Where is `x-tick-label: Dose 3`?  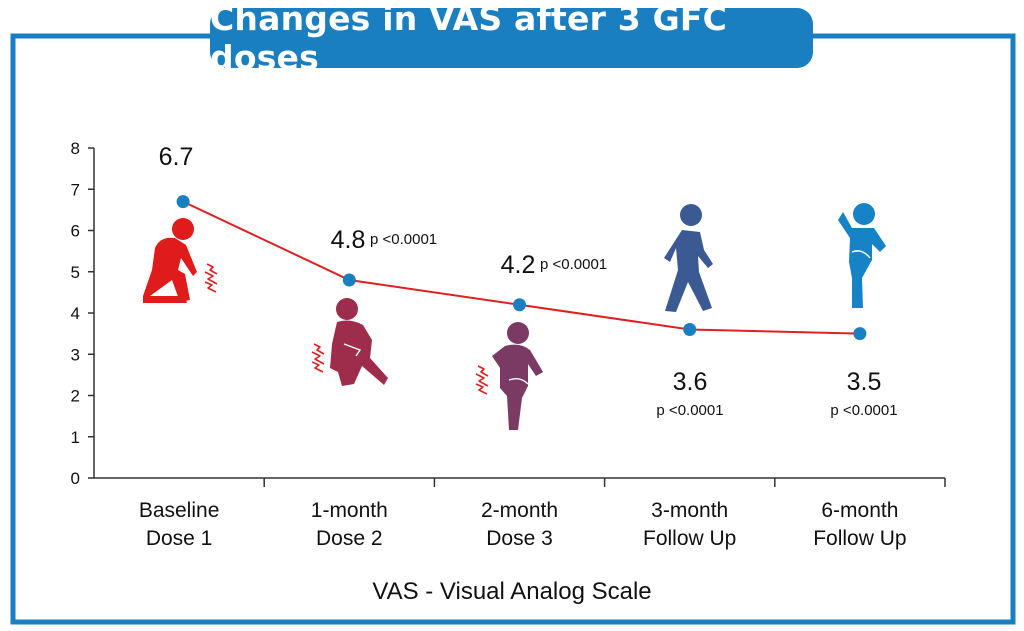 x-tick-label: Dose 3 is located at coordinates (519, 538).